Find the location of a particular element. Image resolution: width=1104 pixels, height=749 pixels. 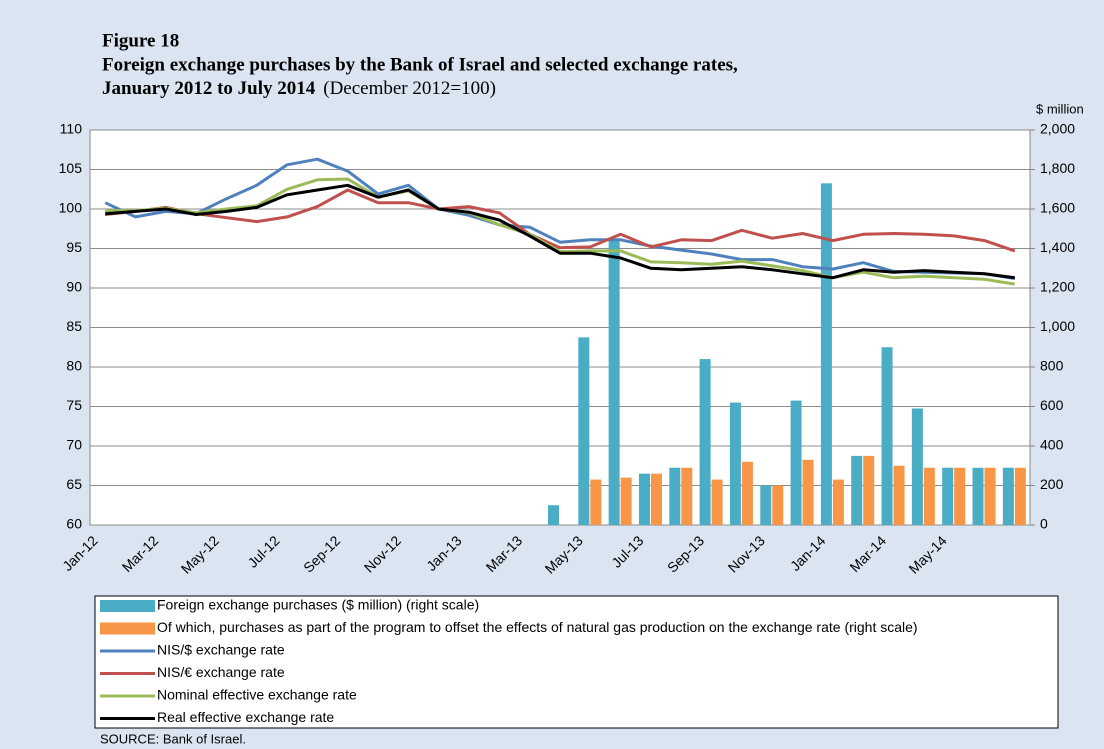

y-tick-label: 80 is located at coordinates (74, 366).